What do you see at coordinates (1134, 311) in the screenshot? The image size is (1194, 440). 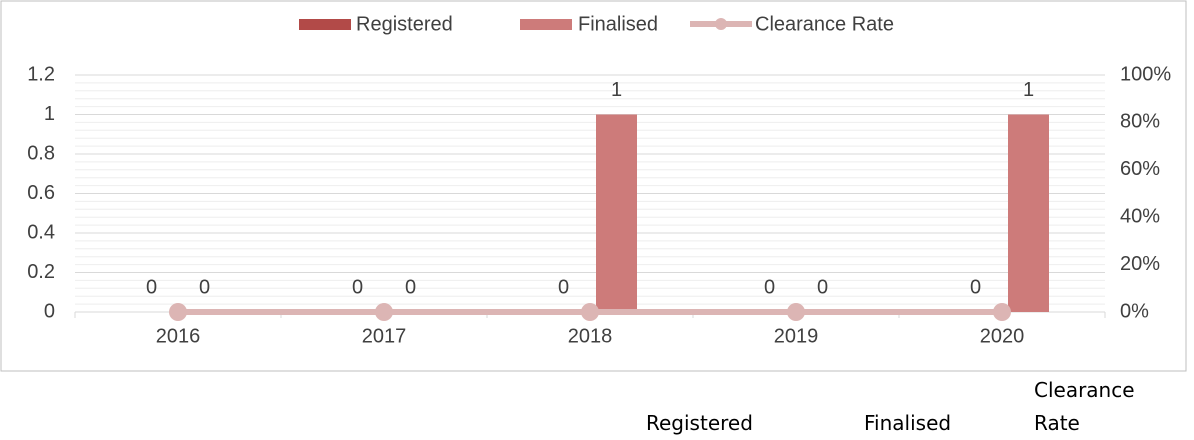 I see `y2-tick-label: 0%` at bounding box center [1134, 311].